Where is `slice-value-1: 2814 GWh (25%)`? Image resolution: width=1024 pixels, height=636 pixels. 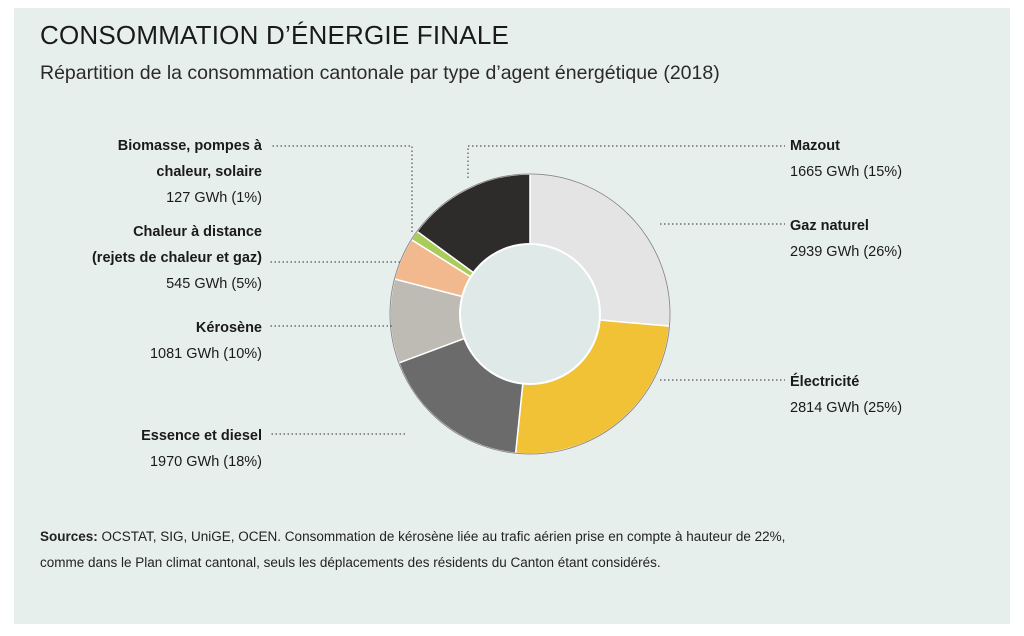 slice-value-1: 2814 GWh (25%) is located at coordinates (846, 408).